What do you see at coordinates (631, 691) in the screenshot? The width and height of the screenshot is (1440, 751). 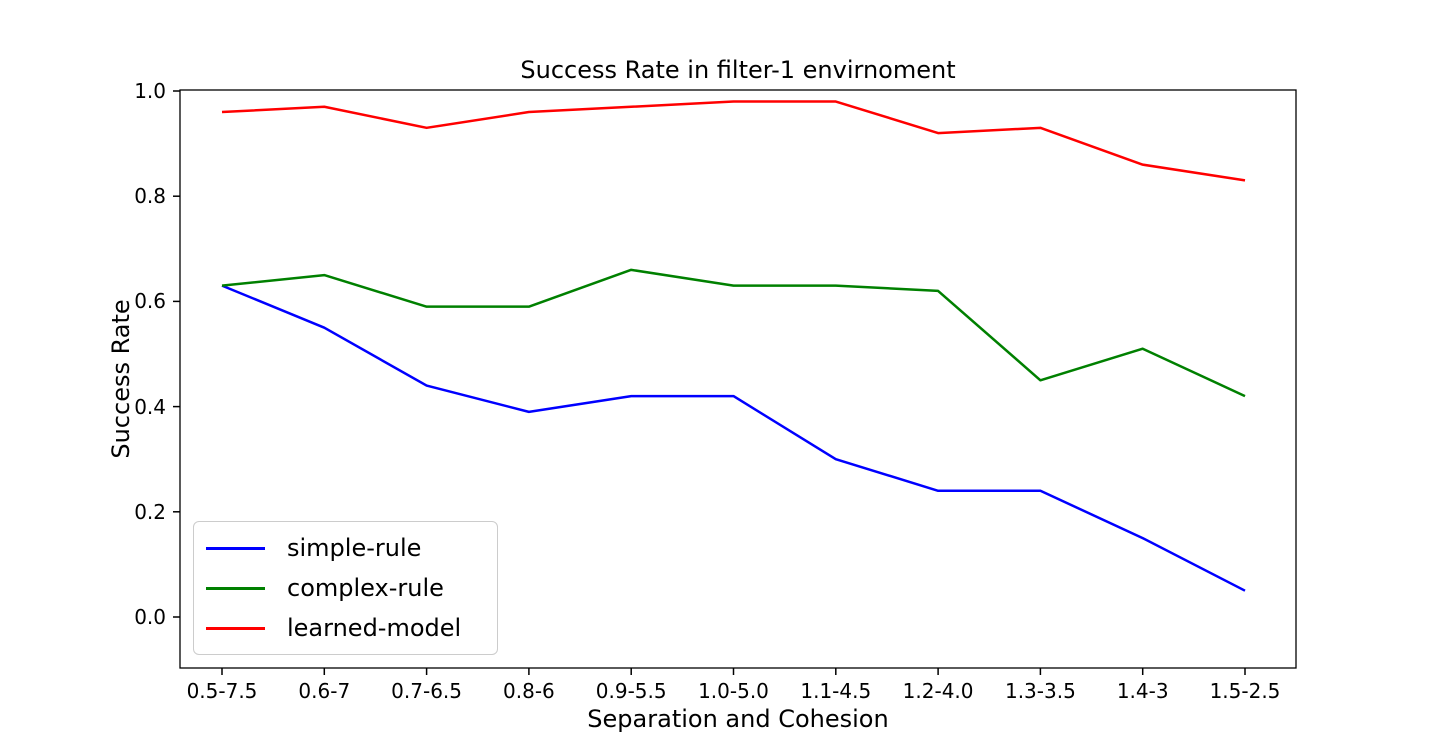 I see `x-tick-label: 0.9-5.5` at bounding box center [631, 691].